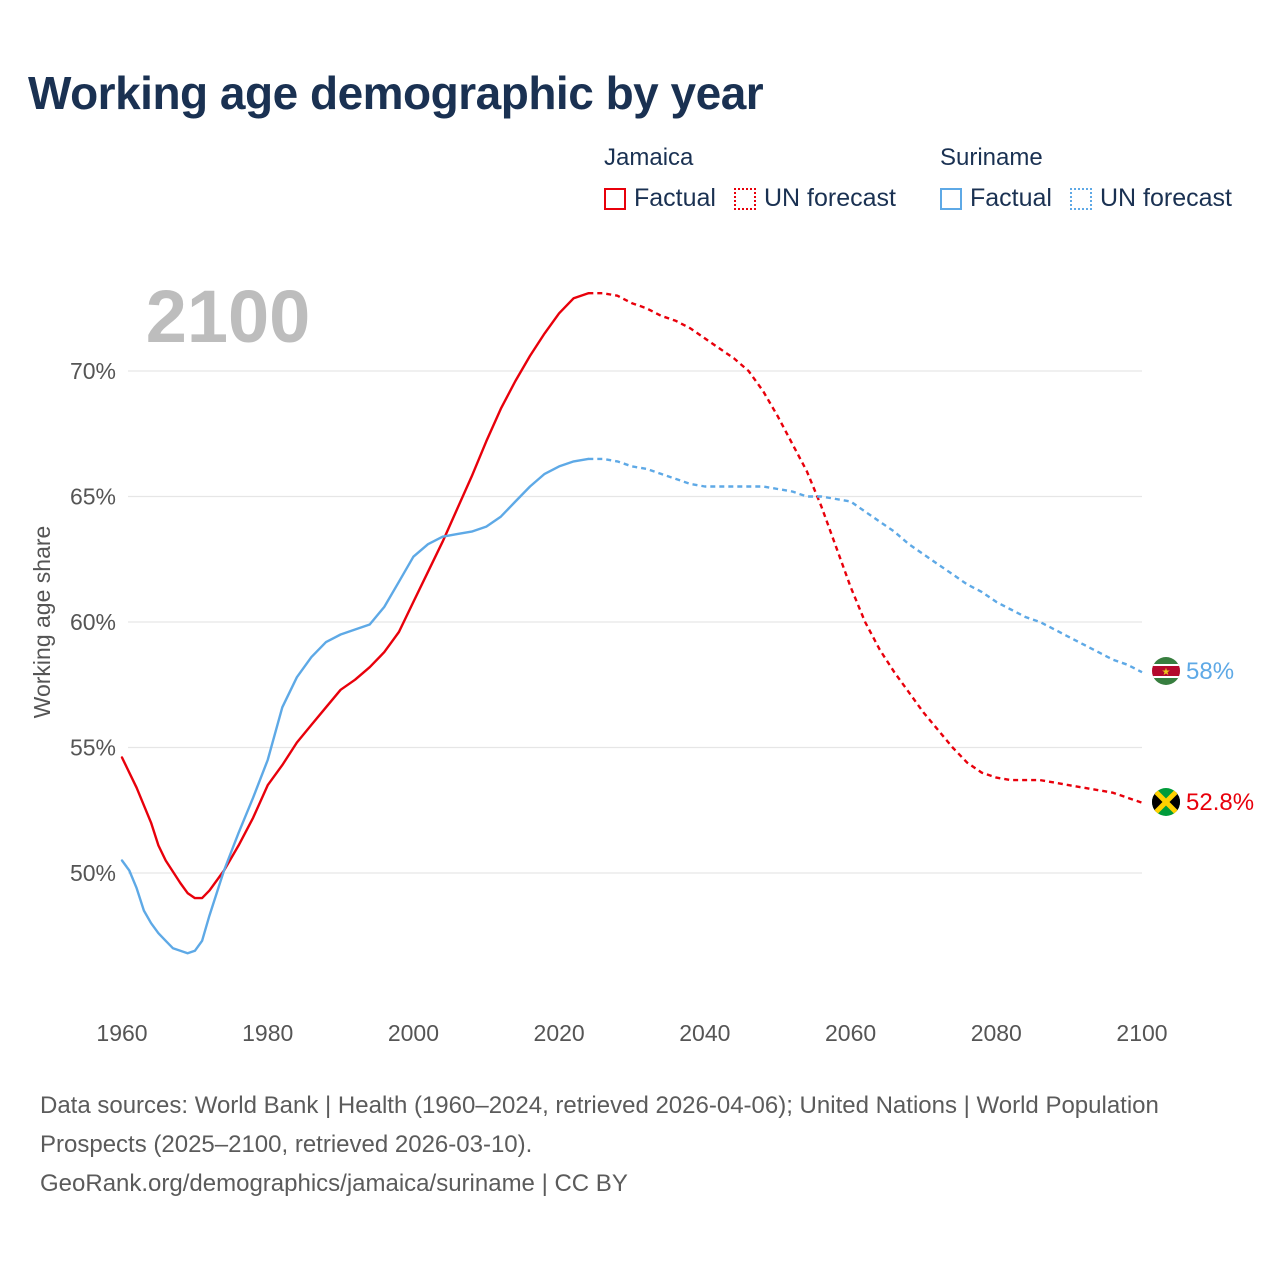 The image size is (1280, 1280). What do you see at coordinates (267, 1033) in the screenshot?
I see `x-tick-label: 1980` at bounding box center [267, 1033].